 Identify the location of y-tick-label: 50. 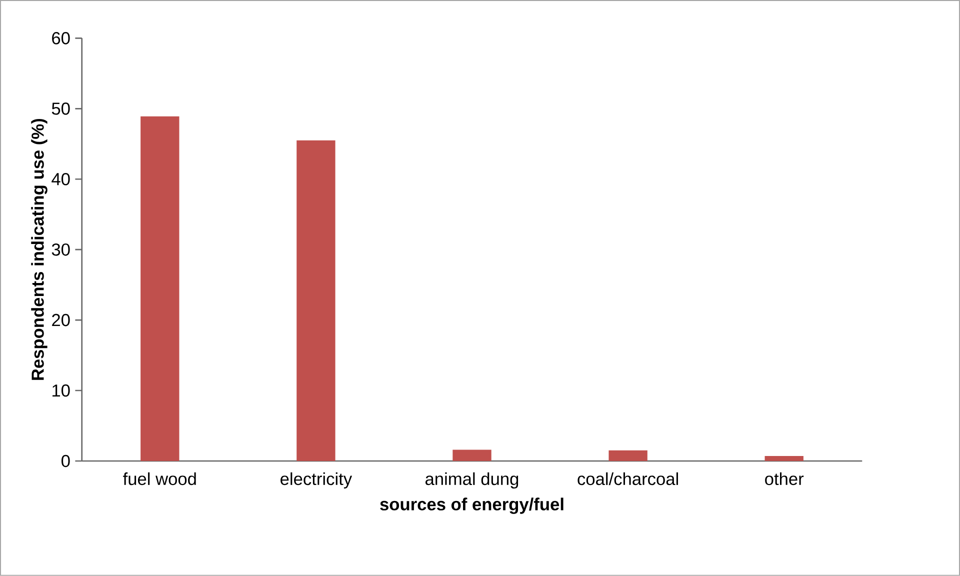
(61, 108).